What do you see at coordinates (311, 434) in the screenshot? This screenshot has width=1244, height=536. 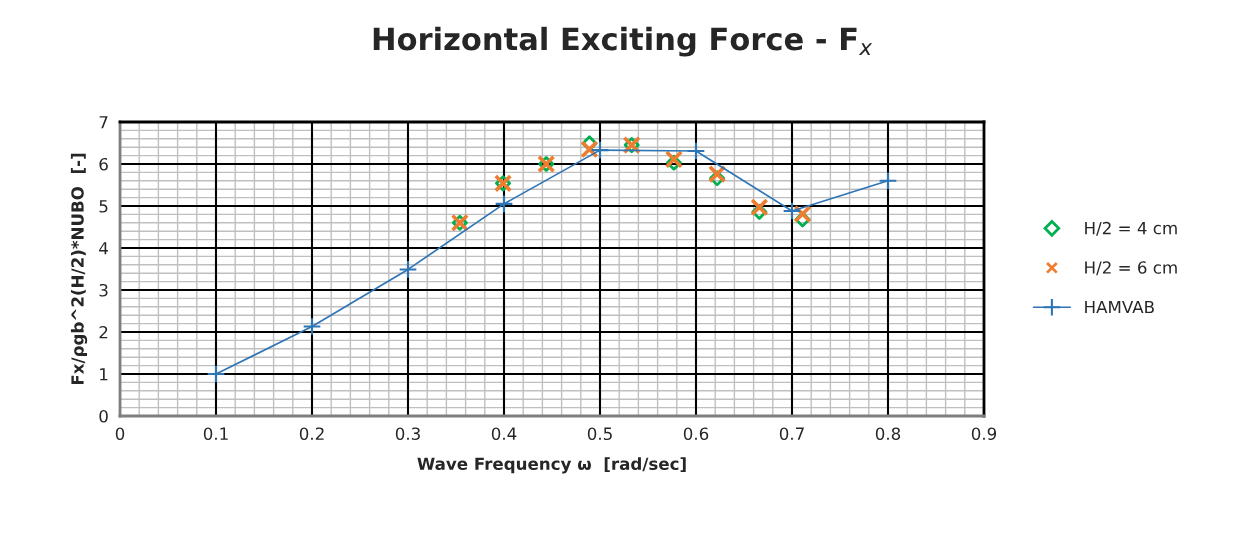 I see `x-tick-label: 0.2` at bounding box center [311, 434].